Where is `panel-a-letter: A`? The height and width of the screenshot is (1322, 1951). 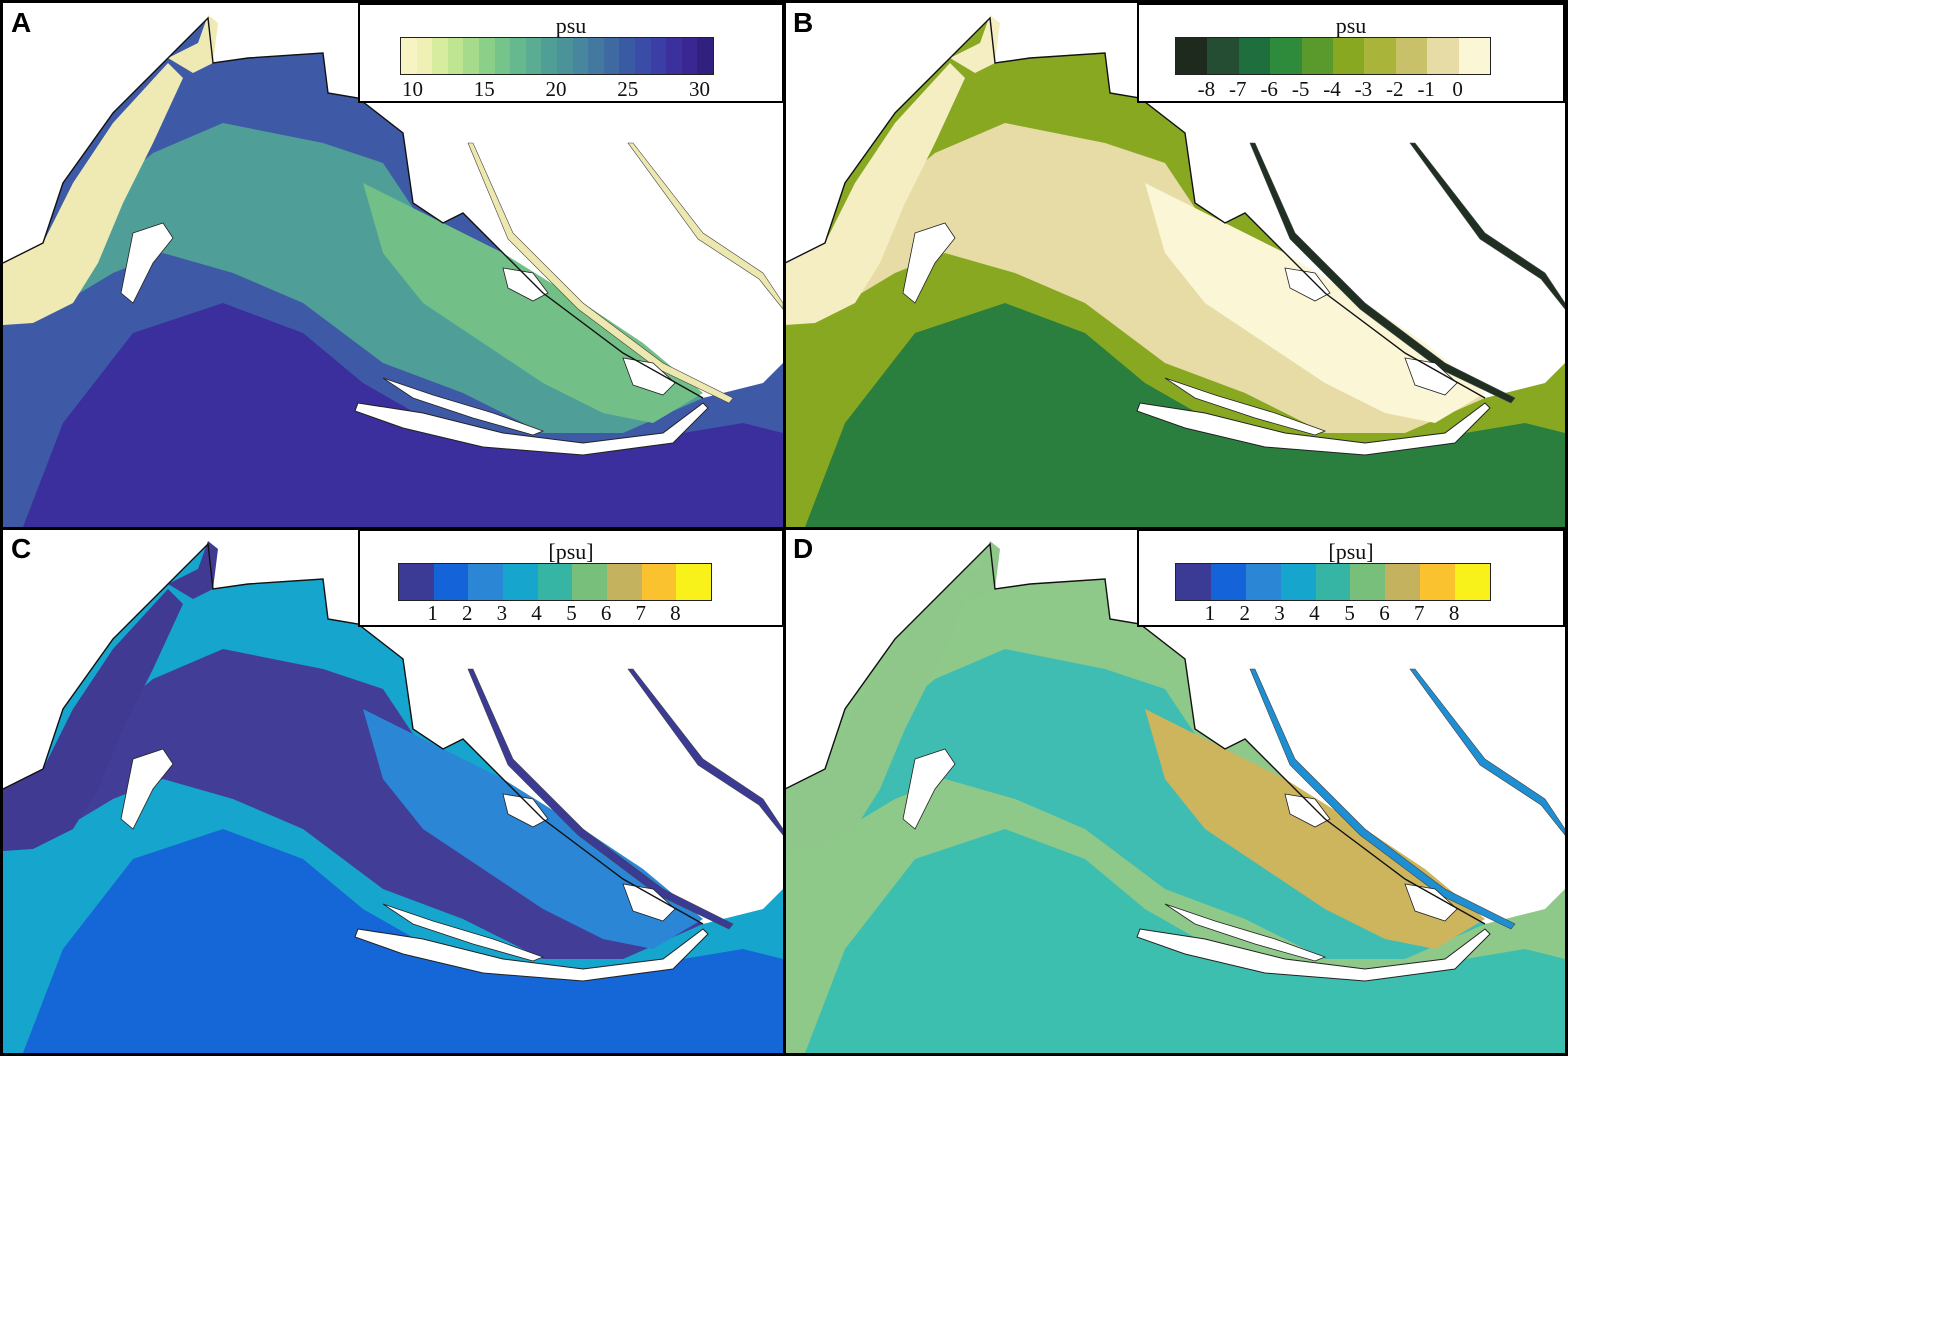 panel-a-letter: A is located at coordinates (21, 22).